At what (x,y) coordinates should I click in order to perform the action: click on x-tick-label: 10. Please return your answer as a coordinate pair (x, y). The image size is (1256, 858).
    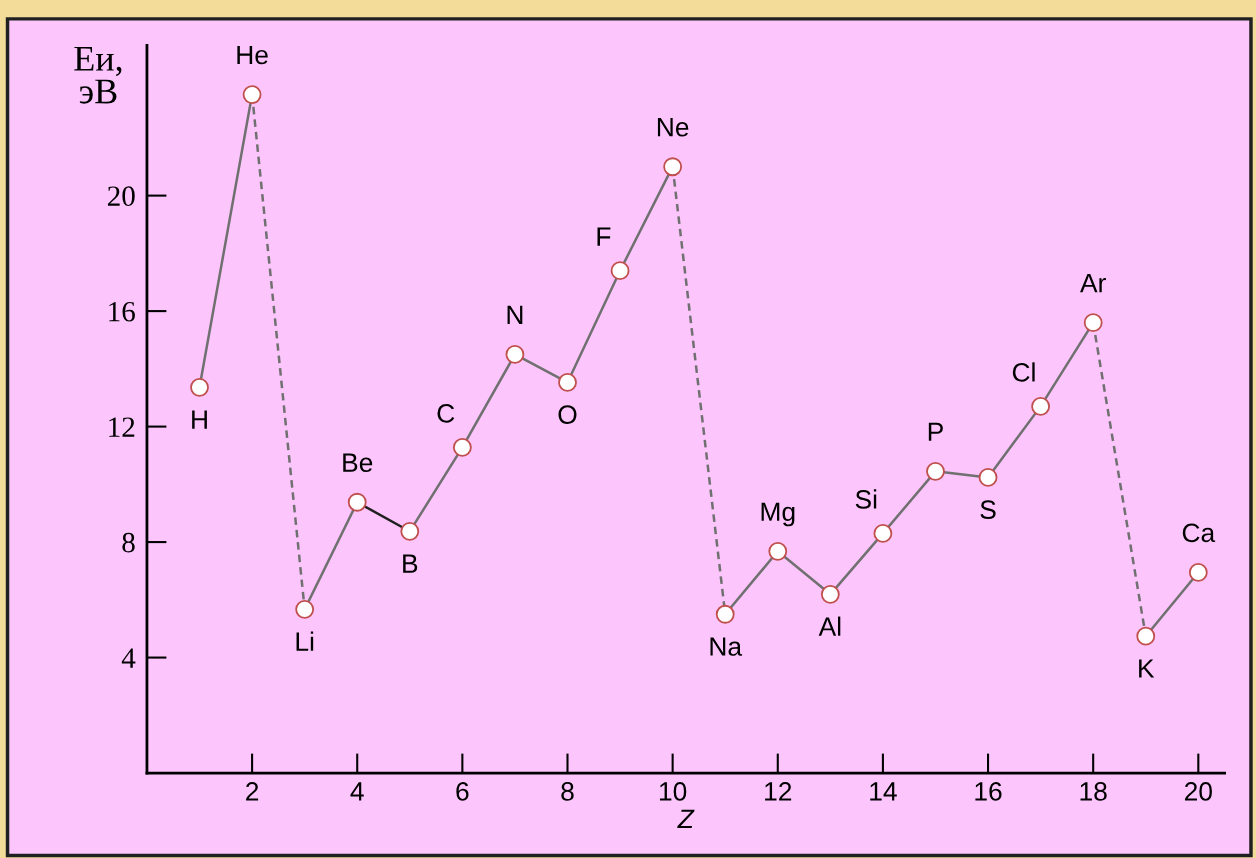
    Looking at the image, I should click on (673, 791).